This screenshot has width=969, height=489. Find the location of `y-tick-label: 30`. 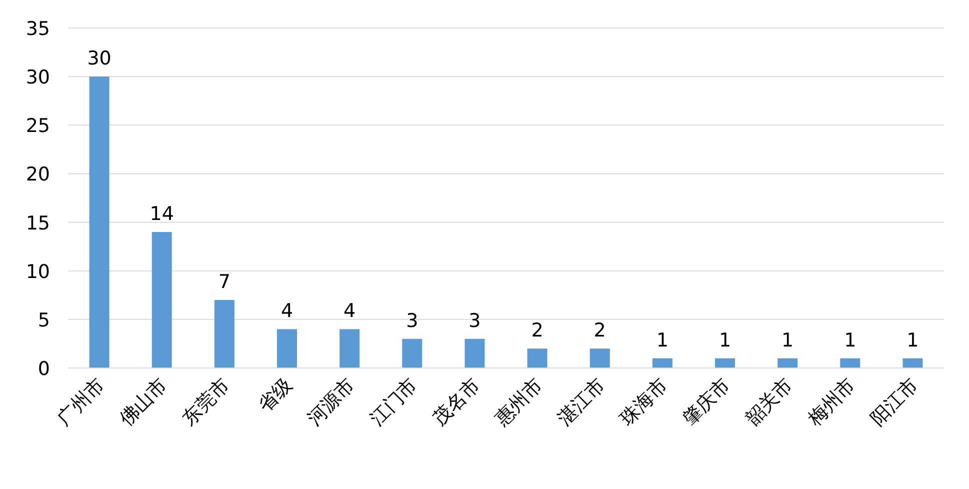

y-tick-label: 30 is located at coordinates (38, 77).